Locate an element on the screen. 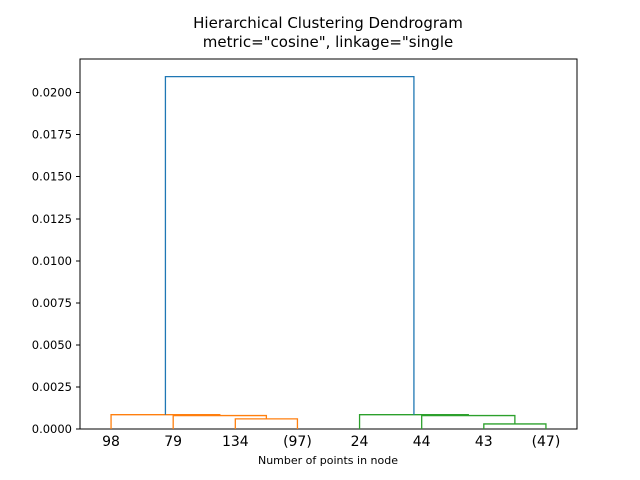 The height and width of the screenshot is (480, 640). x-leaf-label: (97) is located at coordinates (297, 442).